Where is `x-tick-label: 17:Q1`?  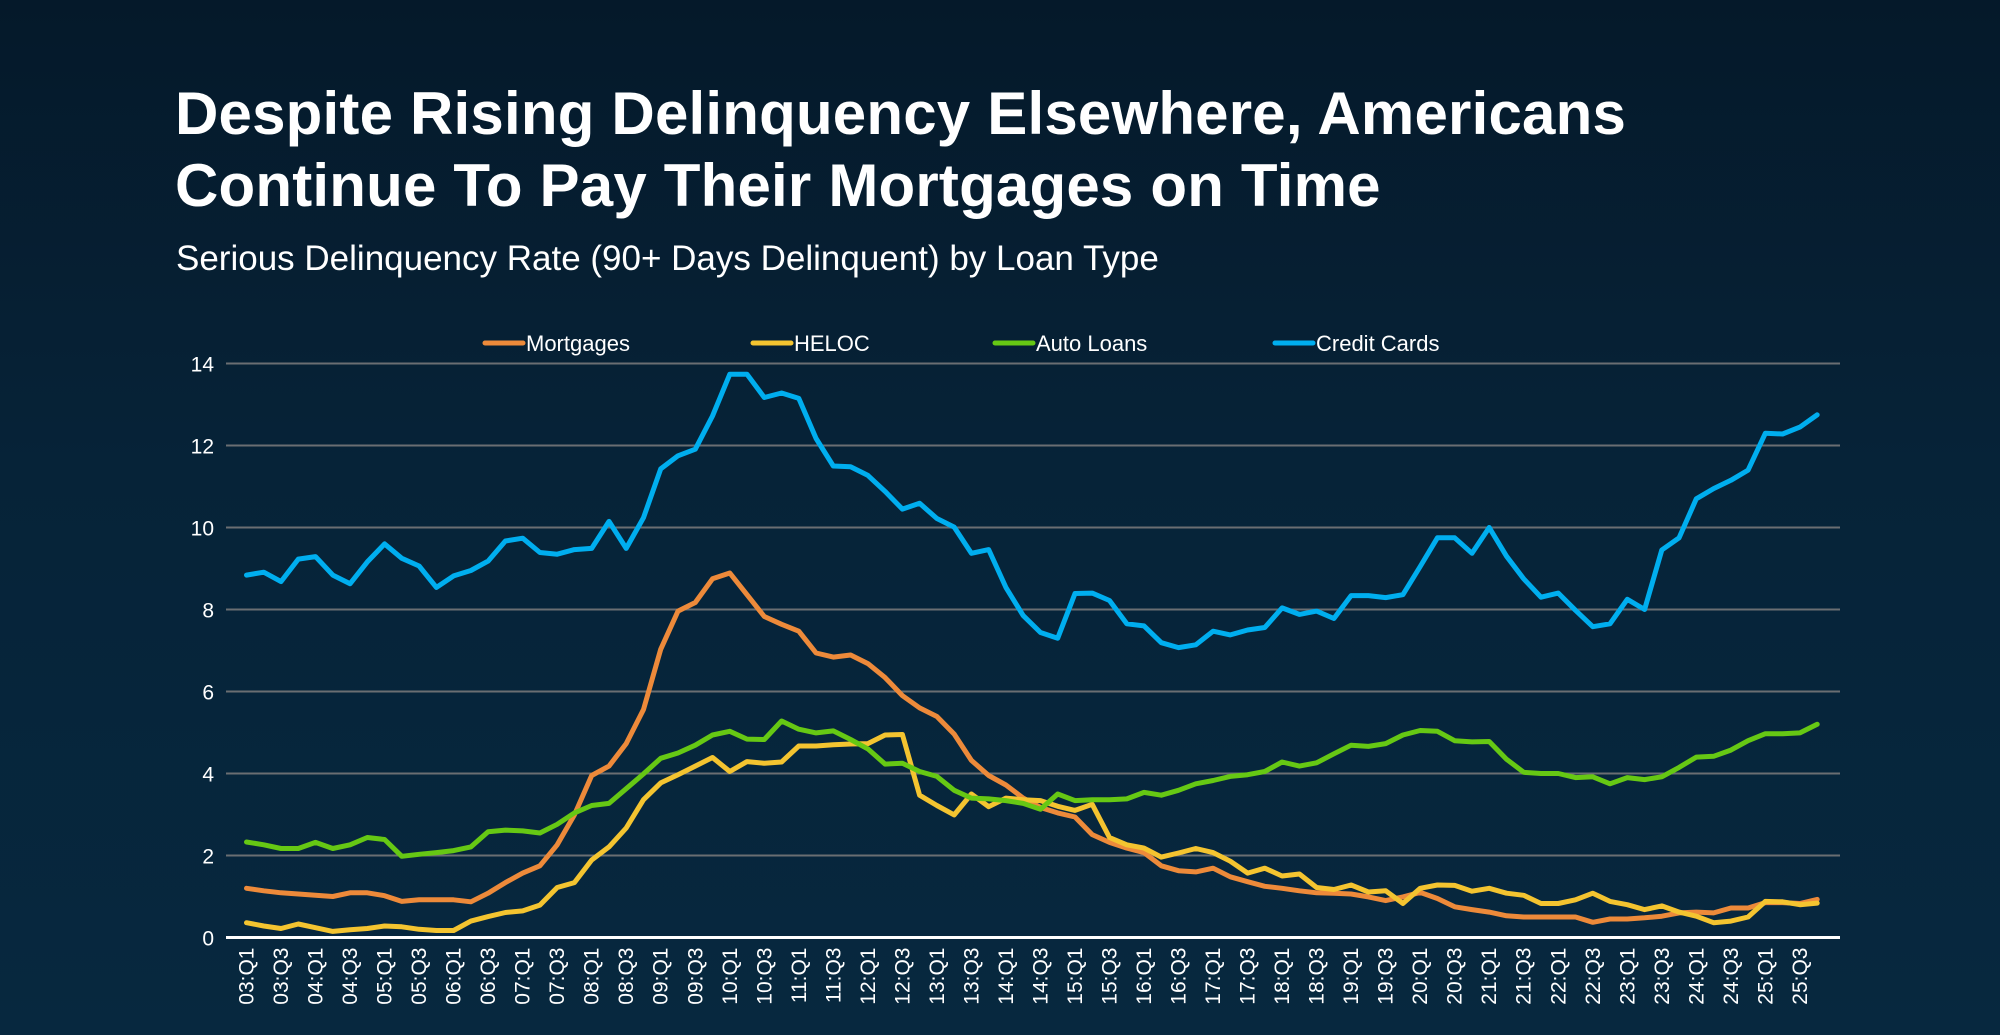
x-tick-label: 17:Q1 is located at coordinates (1213, 976).